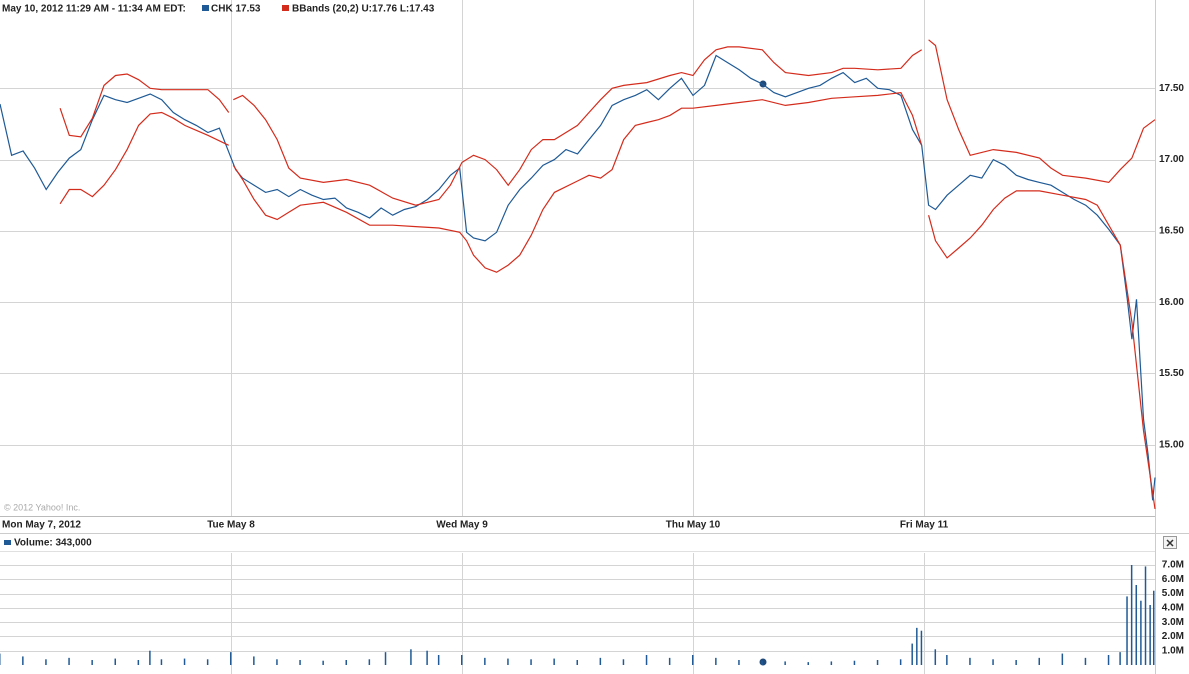 The image size is (1189, 674). Describe the element at coordinates (1173, 593) in the screenshot. I see `y-tick-label: 5.0M` at that location.